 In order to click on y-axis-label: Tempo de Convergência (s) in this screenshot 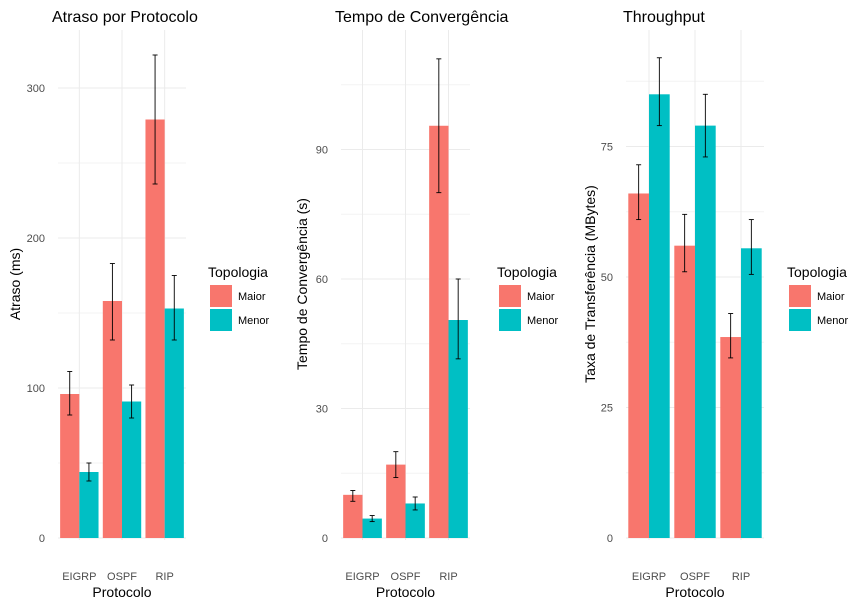, I will do `click(302, 284)`.